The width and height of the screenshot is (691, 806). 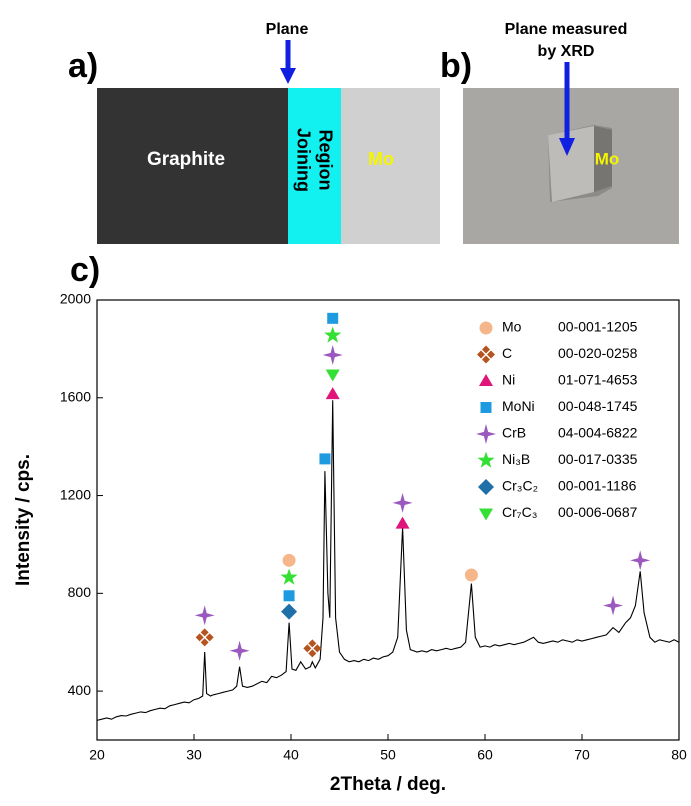 What do you see at coordinates (514, 433) in the screenshot?
I see `legend-name: CrB` at bounding box center [514, 433].